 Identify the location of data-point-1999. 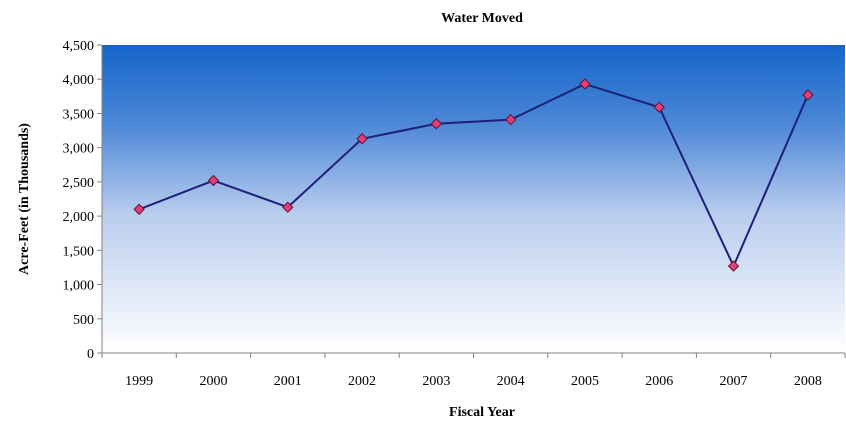
(139, 209).